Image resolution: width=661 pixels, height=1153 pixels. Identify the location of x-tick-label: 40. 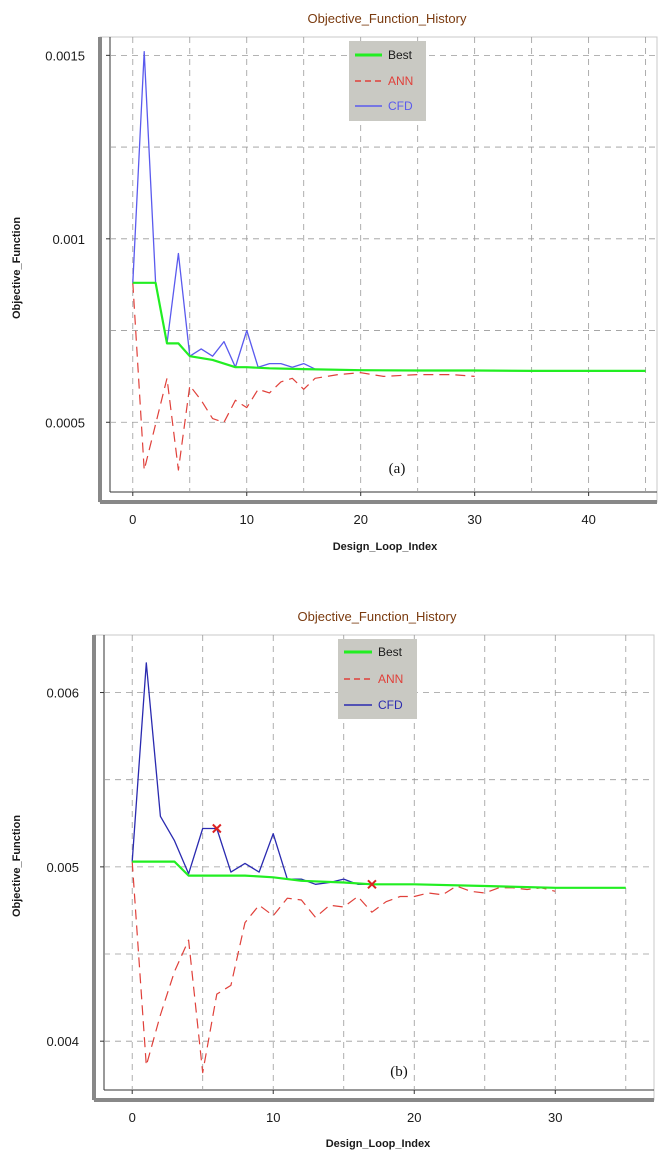
(588, 519).